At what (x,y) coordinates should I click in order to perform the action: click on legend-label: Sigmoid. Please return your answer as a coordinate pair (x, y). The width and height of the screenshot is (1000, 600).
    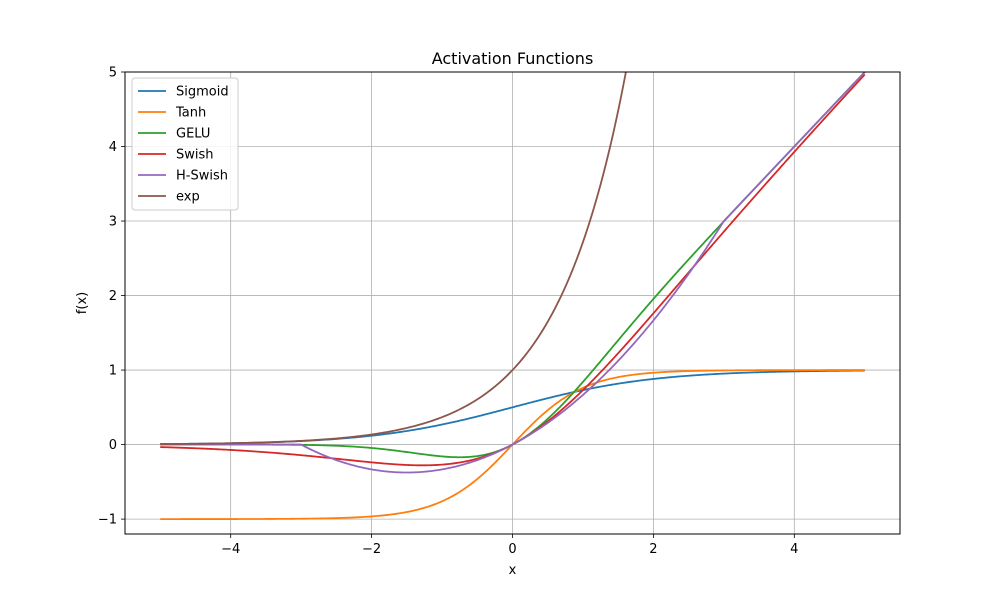
    Looking at the image, I should click on (202, 92).